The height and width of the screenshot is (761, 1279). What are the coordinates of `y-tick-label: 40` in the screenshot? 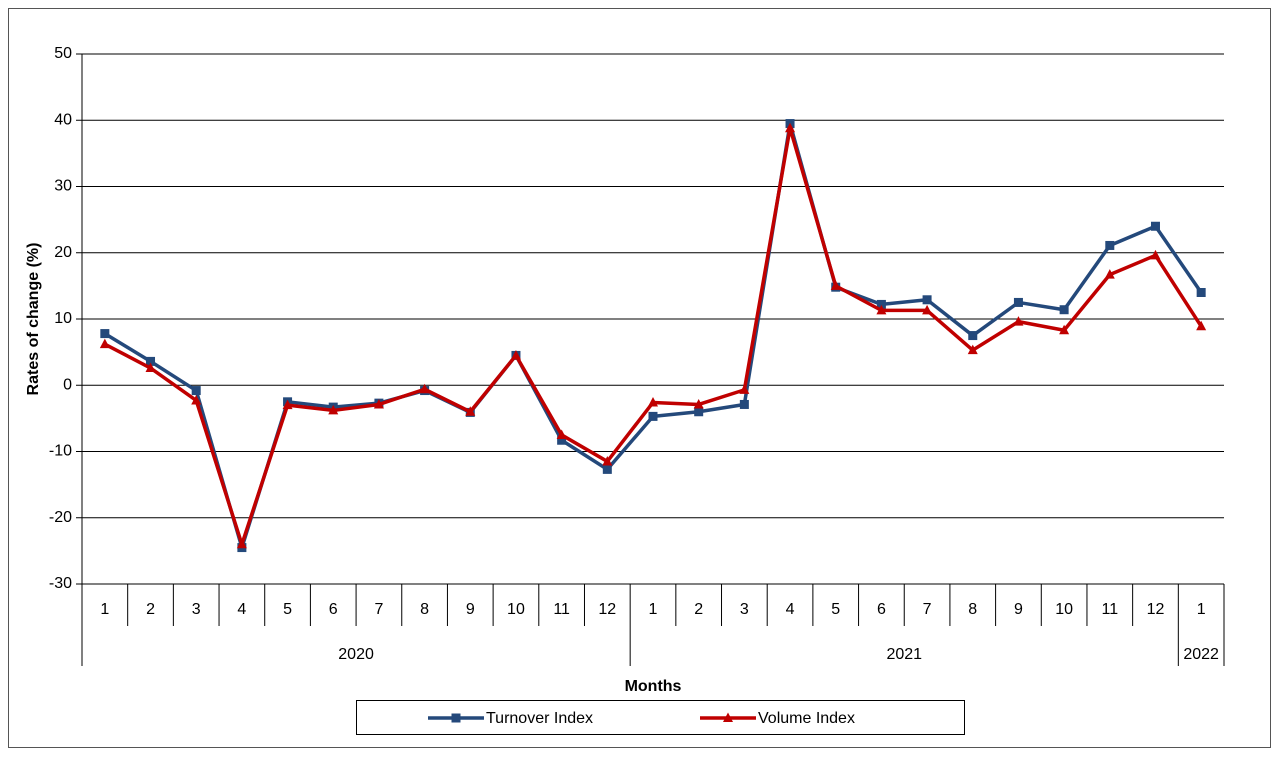 It's located at (63, 119).